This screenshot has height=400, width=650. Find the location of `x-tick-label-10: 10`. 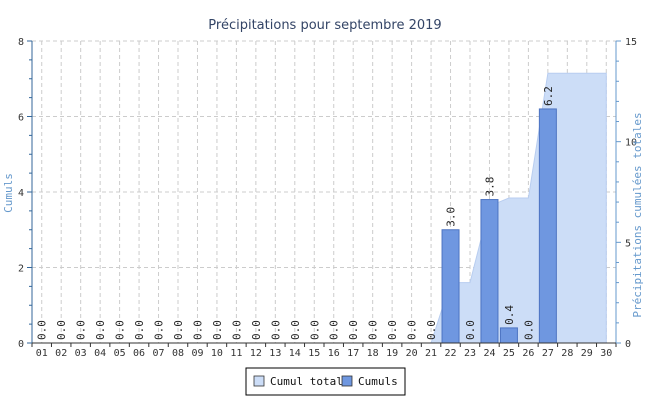

x-tick-label-10: 10 is located at coordinates (217, 353).